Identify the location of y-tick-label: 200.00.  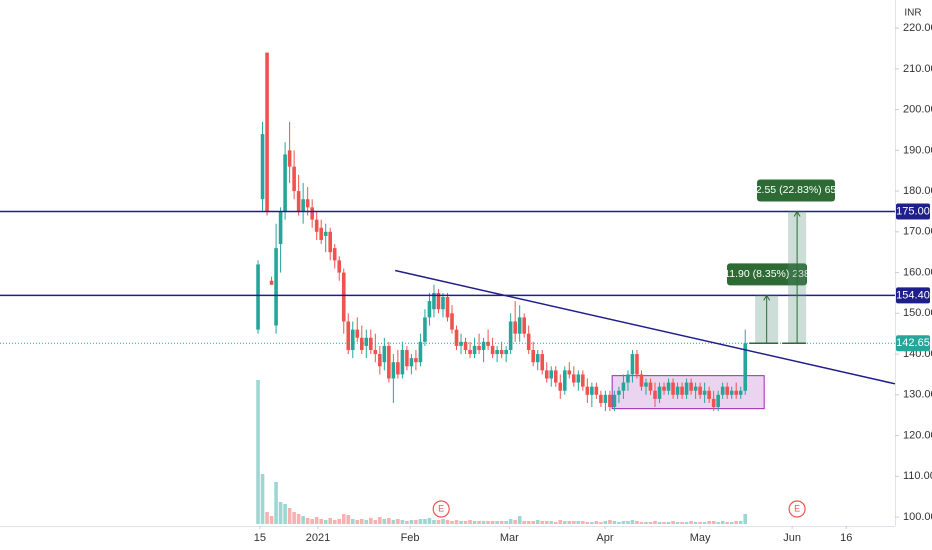
(917, 110).